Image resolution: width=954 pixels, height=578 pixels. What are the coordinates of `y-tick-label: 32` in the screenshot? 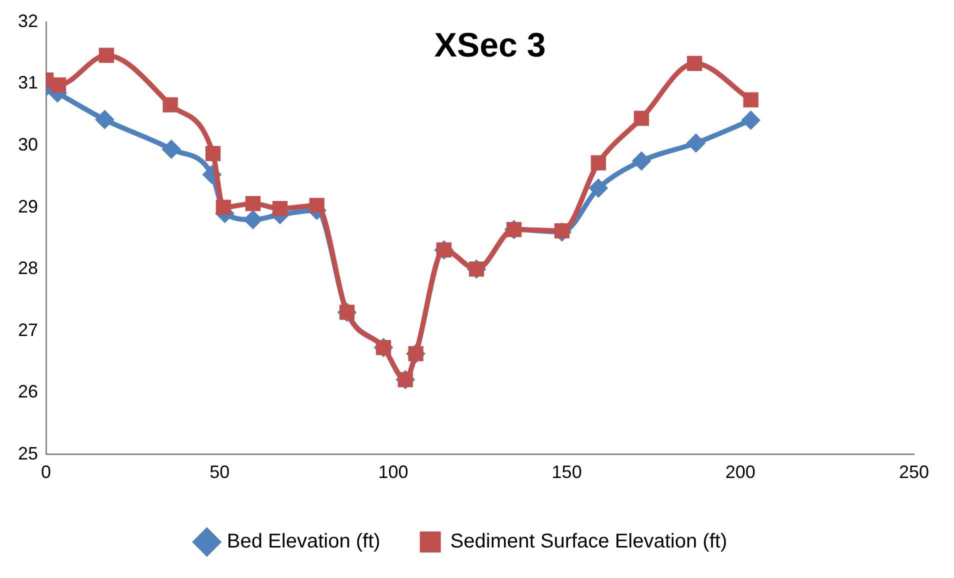 It's located at (28, 20).